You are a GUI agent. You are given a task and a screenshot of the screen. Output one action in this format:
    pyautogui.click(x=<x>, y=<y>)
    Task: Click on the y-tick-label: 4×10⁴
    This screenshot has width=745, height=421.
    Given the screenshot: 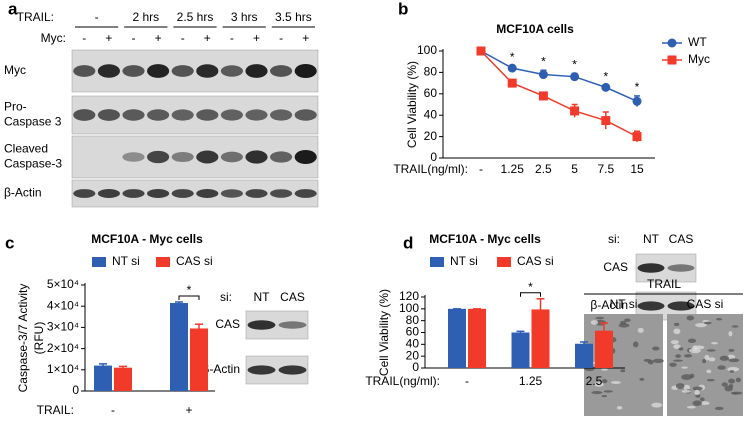 What is the action you would take?
    pyautogui.click(x=63, y=305)
    